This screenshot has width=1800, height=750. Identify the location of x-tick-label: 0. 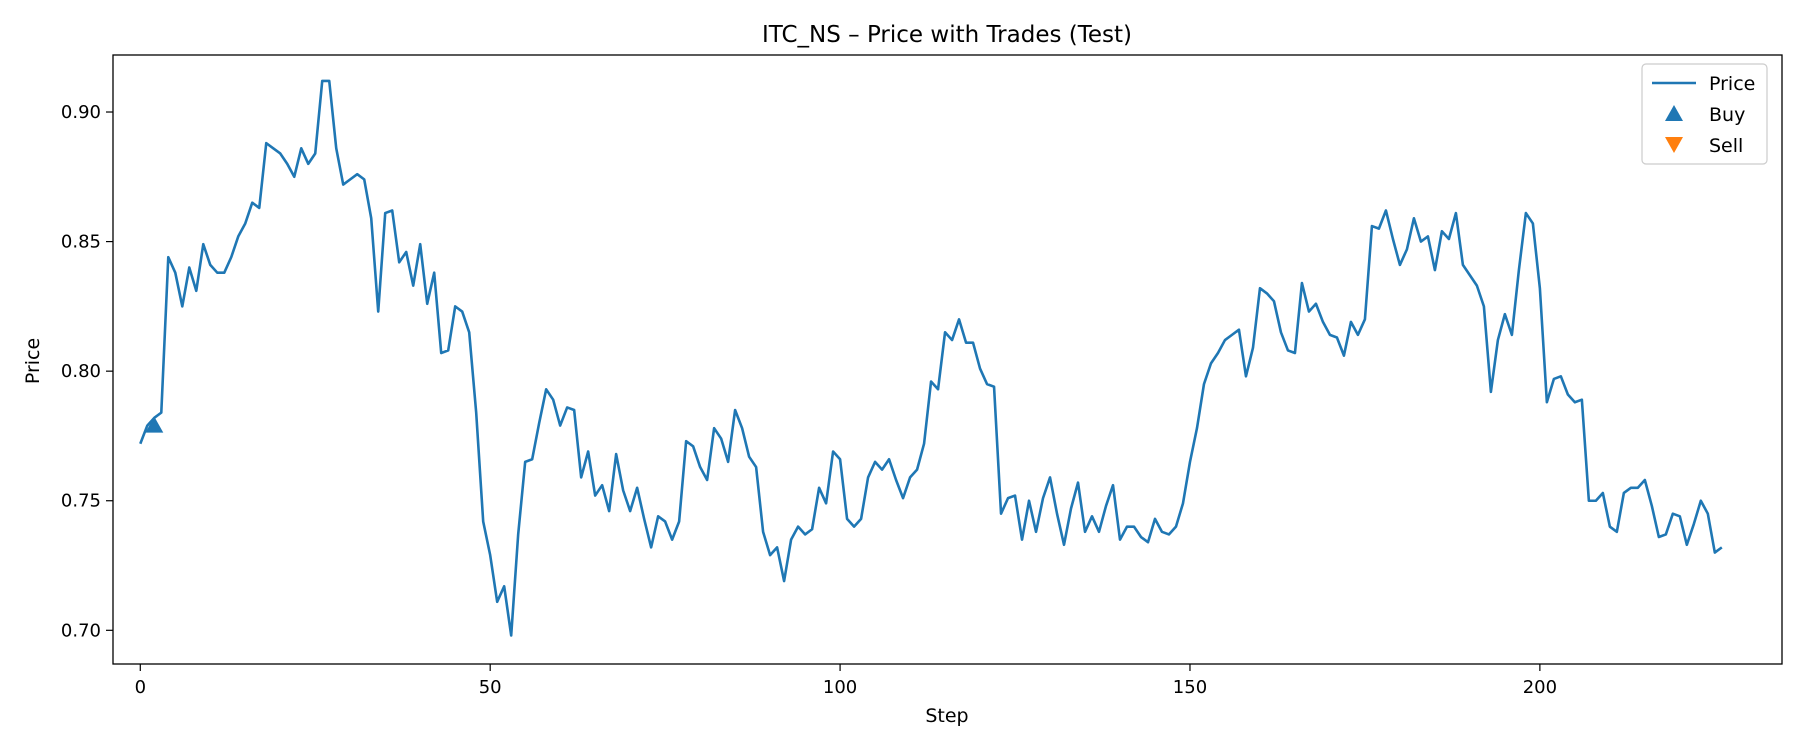
(140, 687).